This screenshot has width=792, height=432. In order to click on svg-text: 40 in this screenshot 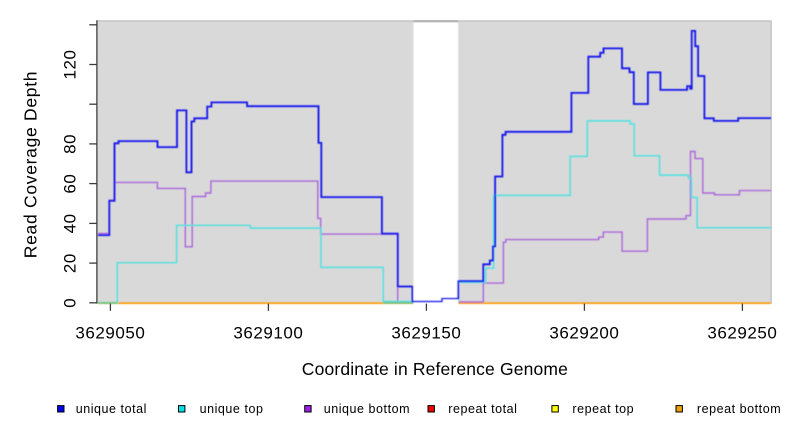, I will do `click(70, 223)`.